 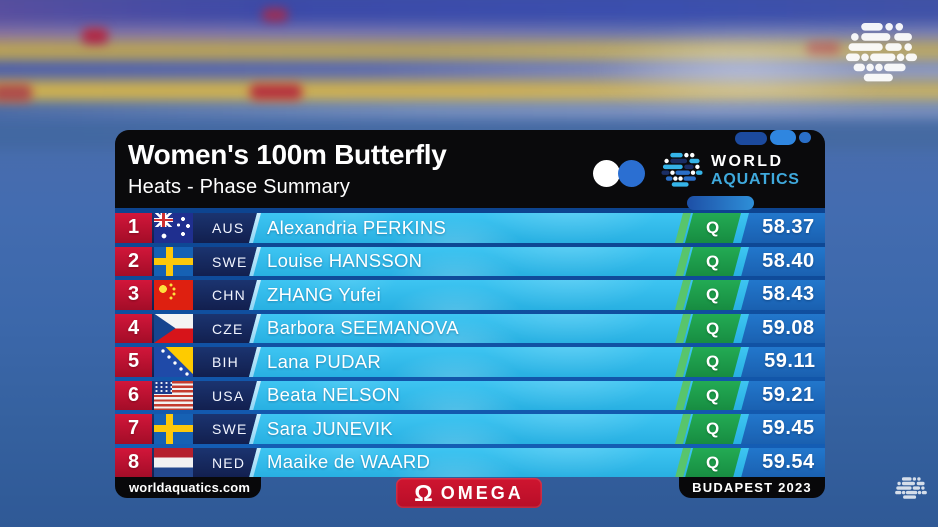 What do you see at coordinates (133, 429) in the screenshot?
I see `rank-number: 7` at bounding box center [133, 429].